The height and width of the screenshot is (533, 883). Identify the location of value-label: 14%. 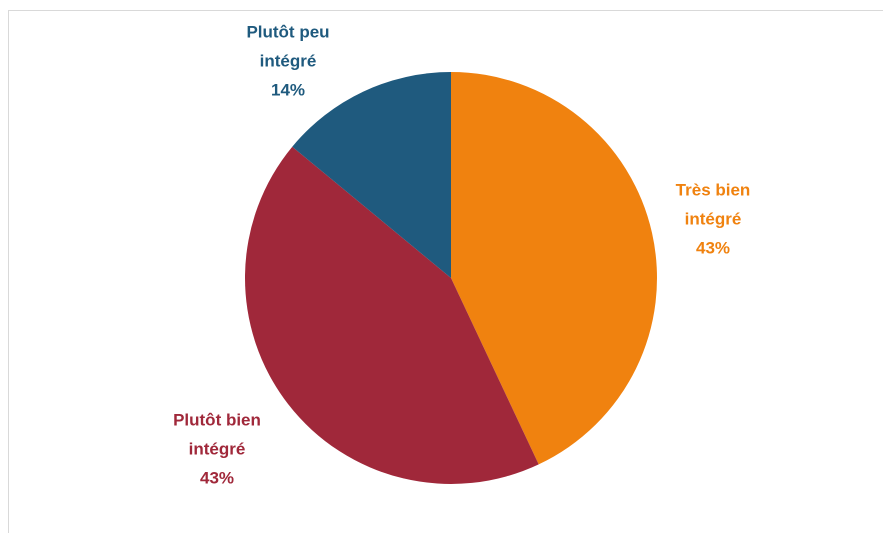
(288, 90).